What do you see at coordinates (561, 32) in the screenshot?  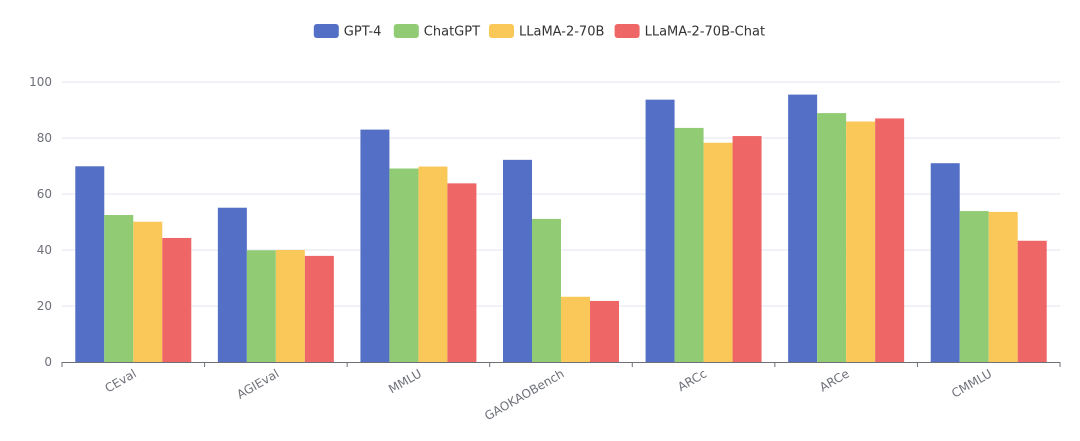 I see `legend-label: LLaMA-2-70B` at bounding box center [561, 32].